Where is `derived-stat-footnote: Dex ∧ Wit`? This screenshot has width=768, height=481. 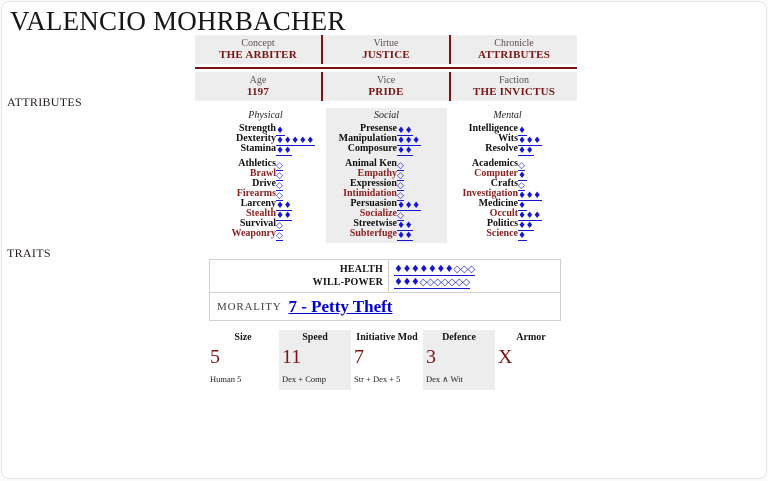 derived-stat-footnote: Dex ∧ Wit is located at coordinates (444, 379).